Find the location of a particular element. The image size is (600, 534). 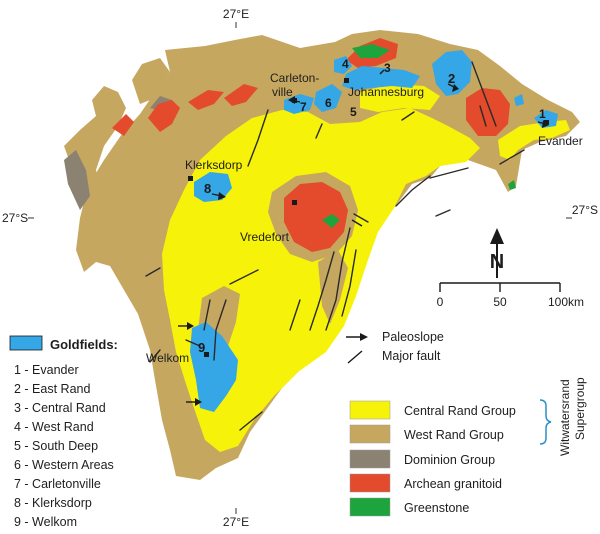

label-welkom: Welkom is located at coordinates (167, 358).